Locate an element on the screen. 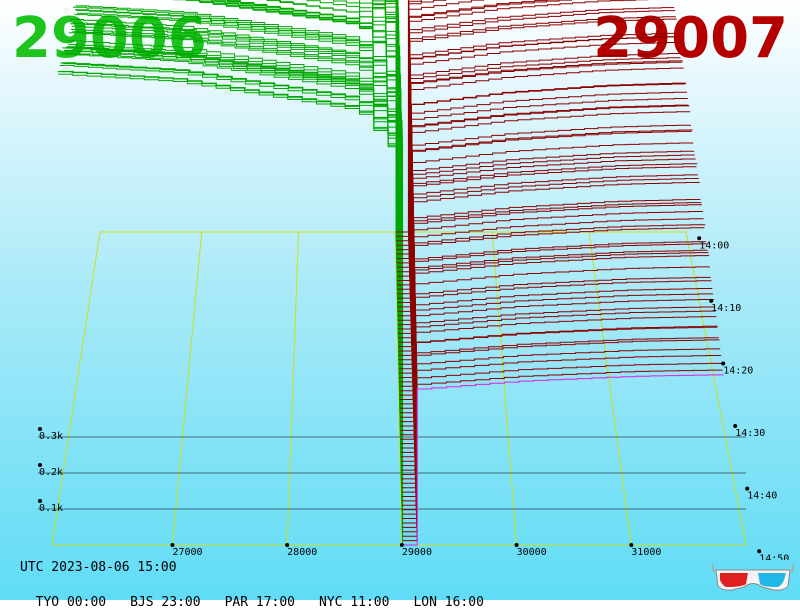 The height and width of the screenshot is (610, 800). price-tick-label: 27000 is located at coordinates (187, 552).